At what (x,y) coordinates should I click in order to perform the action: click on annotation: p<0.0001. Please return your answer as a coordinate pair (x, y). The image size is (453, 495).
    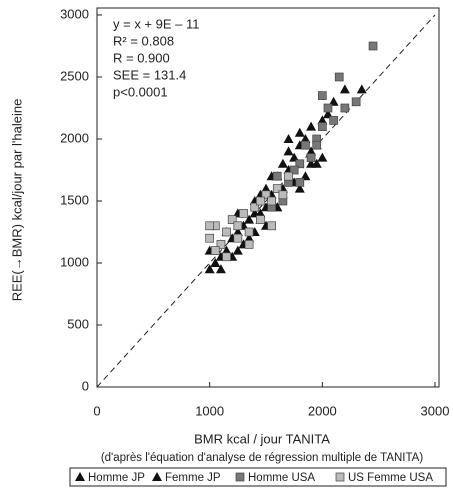
    Looking at the image, I should click on (140, 91).